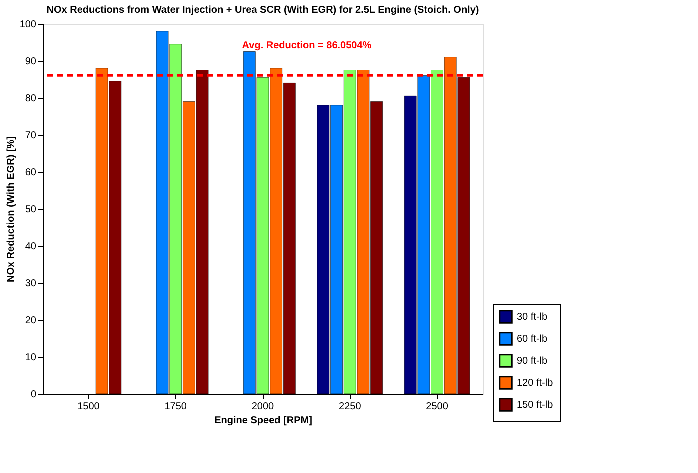 This screenshot has width=698, height=473. I want to click on ref-line-label: Avg. Reduction = 86.0504%, so click(307, 46).